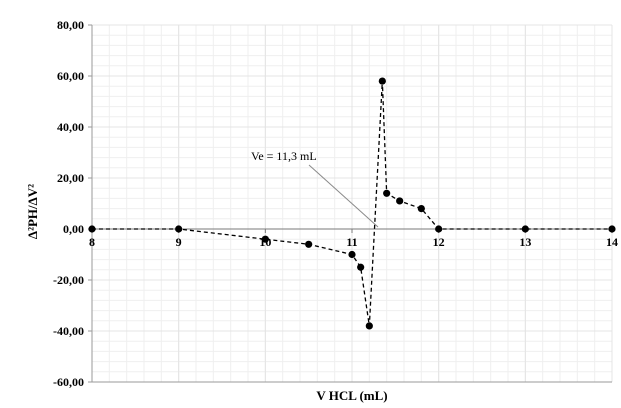  Describe the element at coordinates (68, 331) in the screenshot. I see `y-tick-label: -40,00` at that location.